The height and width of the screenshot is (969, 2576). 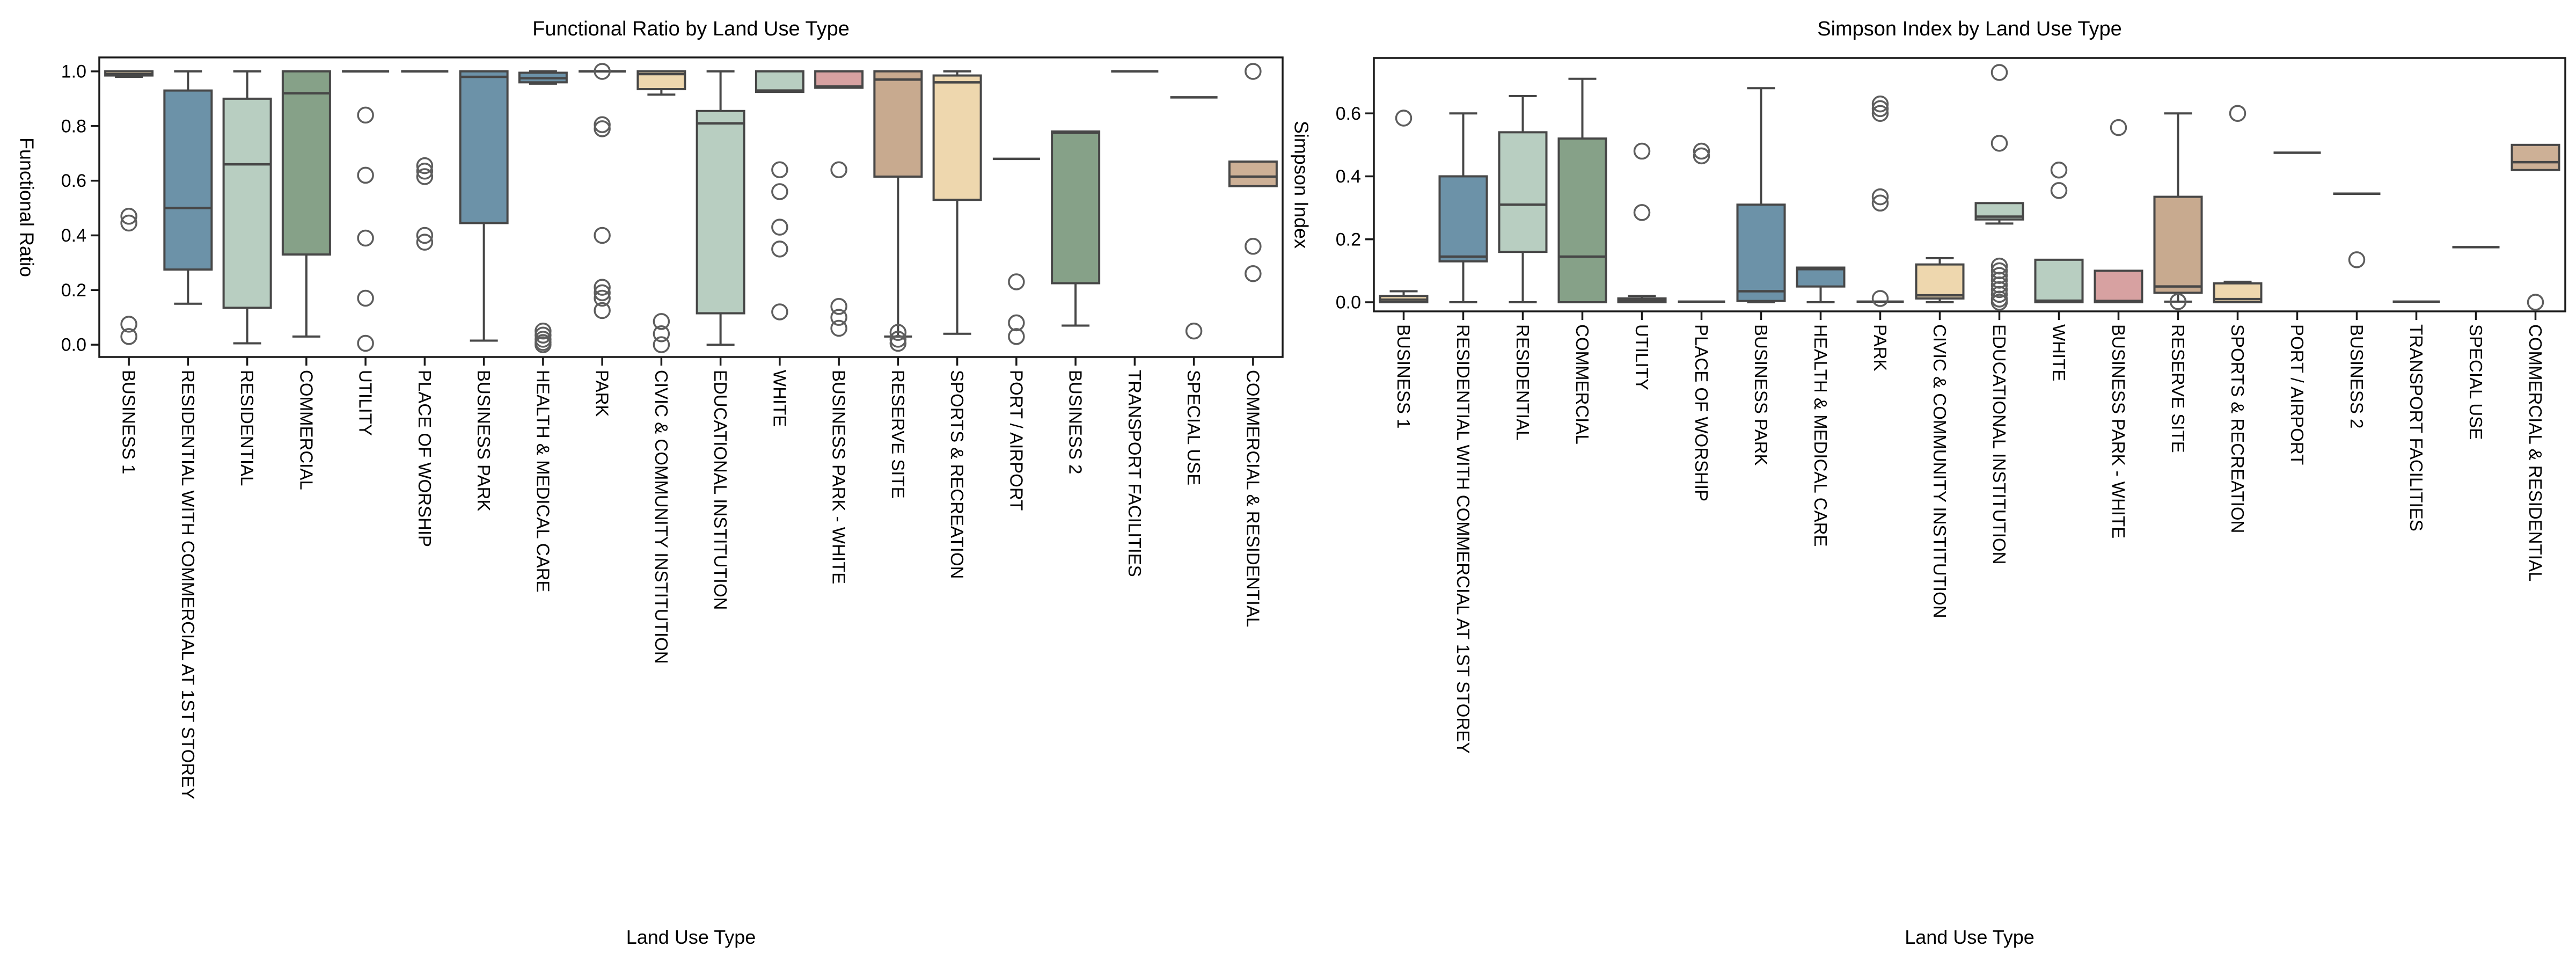 I want to click on y-tick-label: 0.4, so click(x=1348, y=177).